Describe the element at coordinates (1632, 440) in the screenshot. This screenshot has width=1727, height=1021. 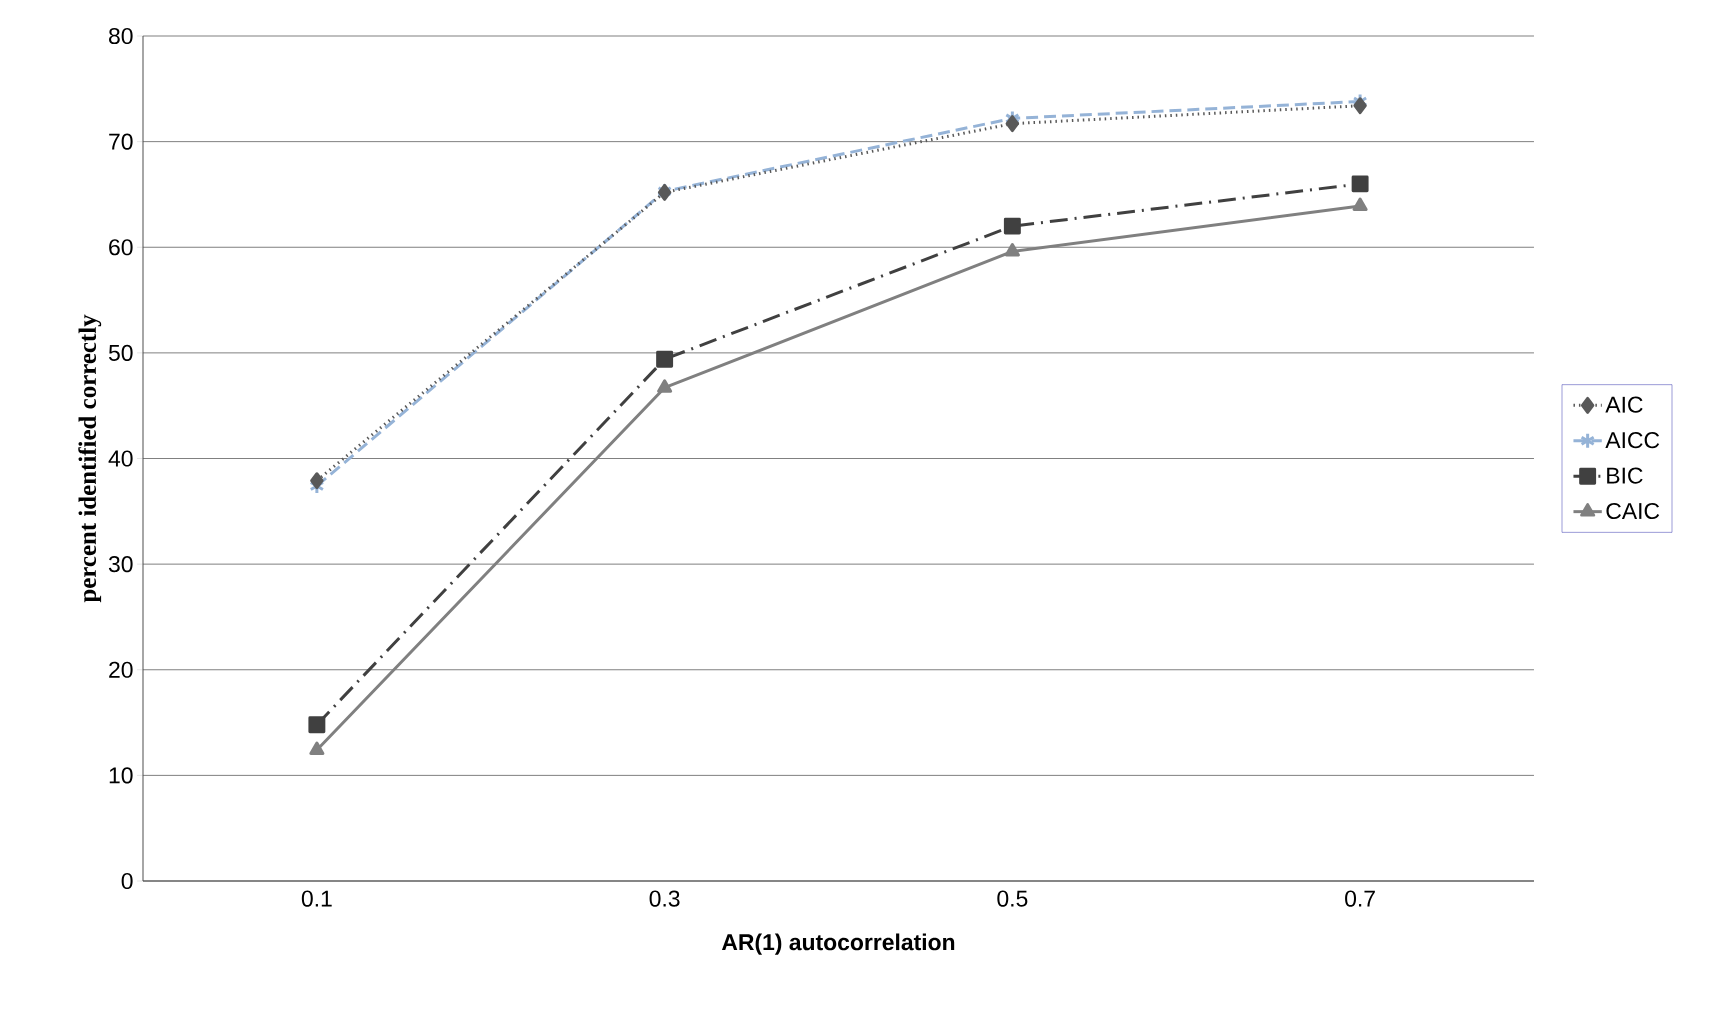
I see `legend-label: AICC` at that location.